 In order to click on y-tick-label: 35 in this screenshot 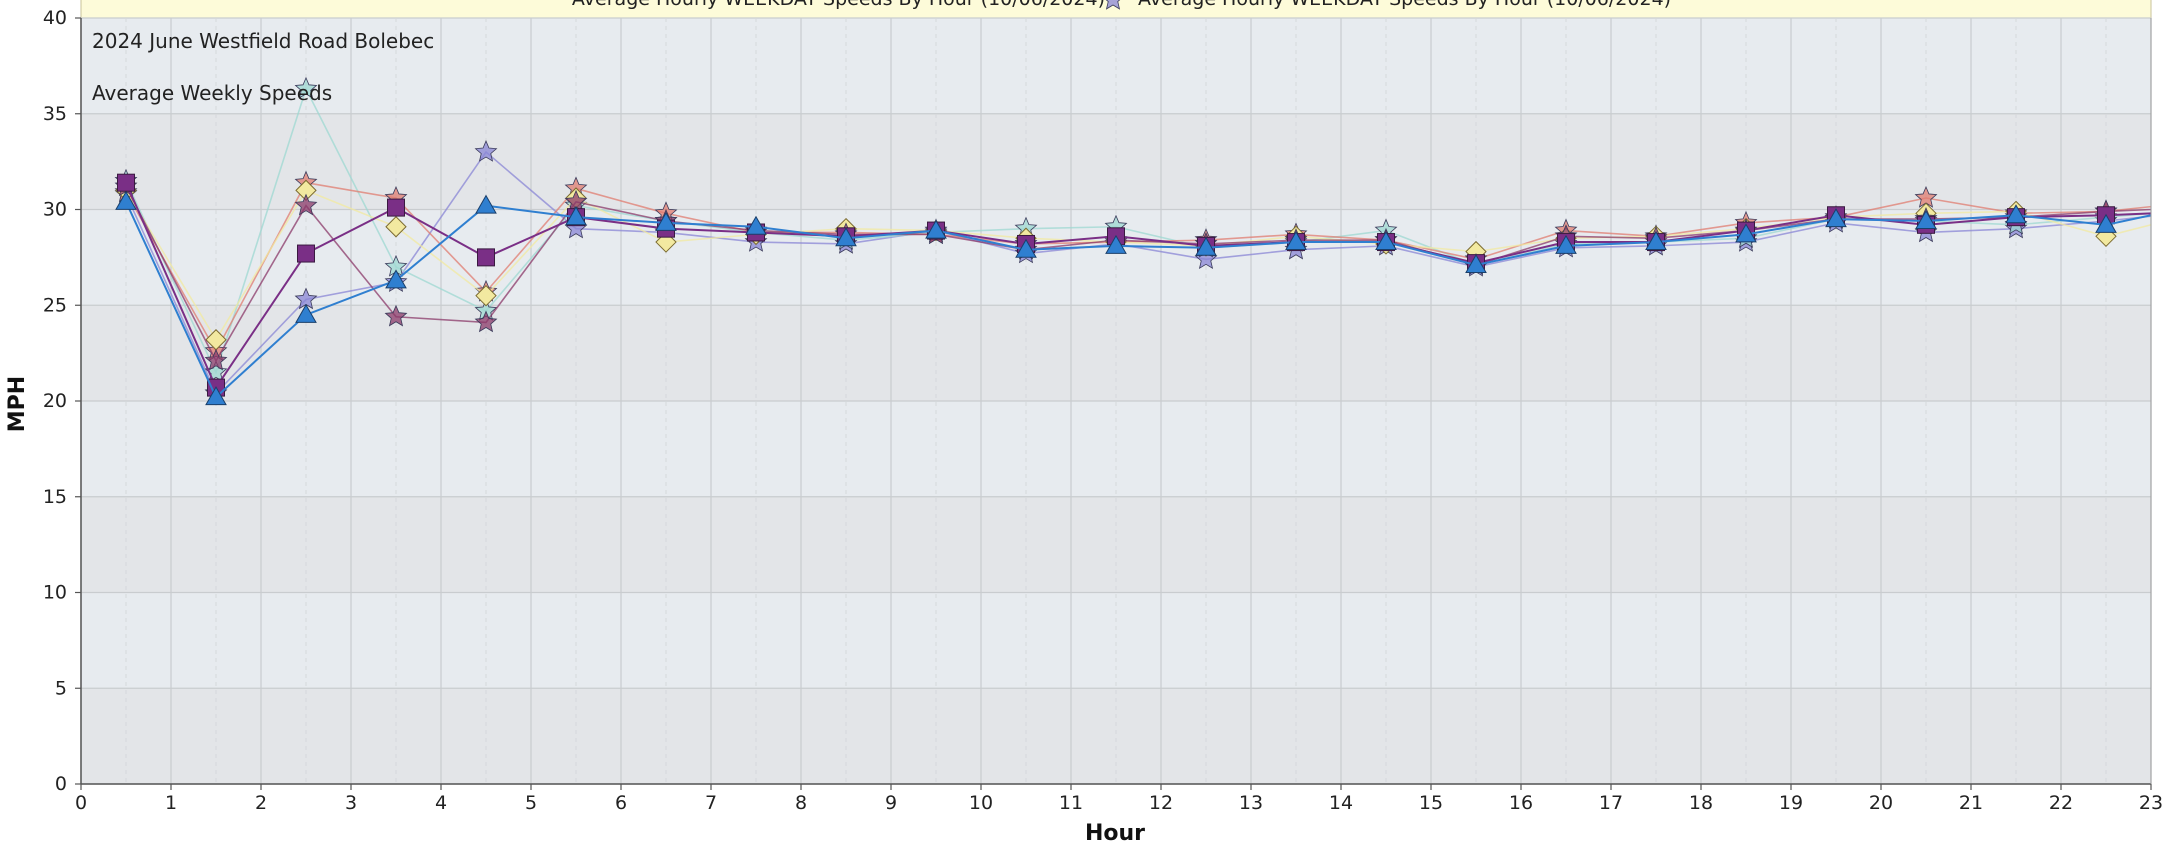, I will do `click(55, 114)`.